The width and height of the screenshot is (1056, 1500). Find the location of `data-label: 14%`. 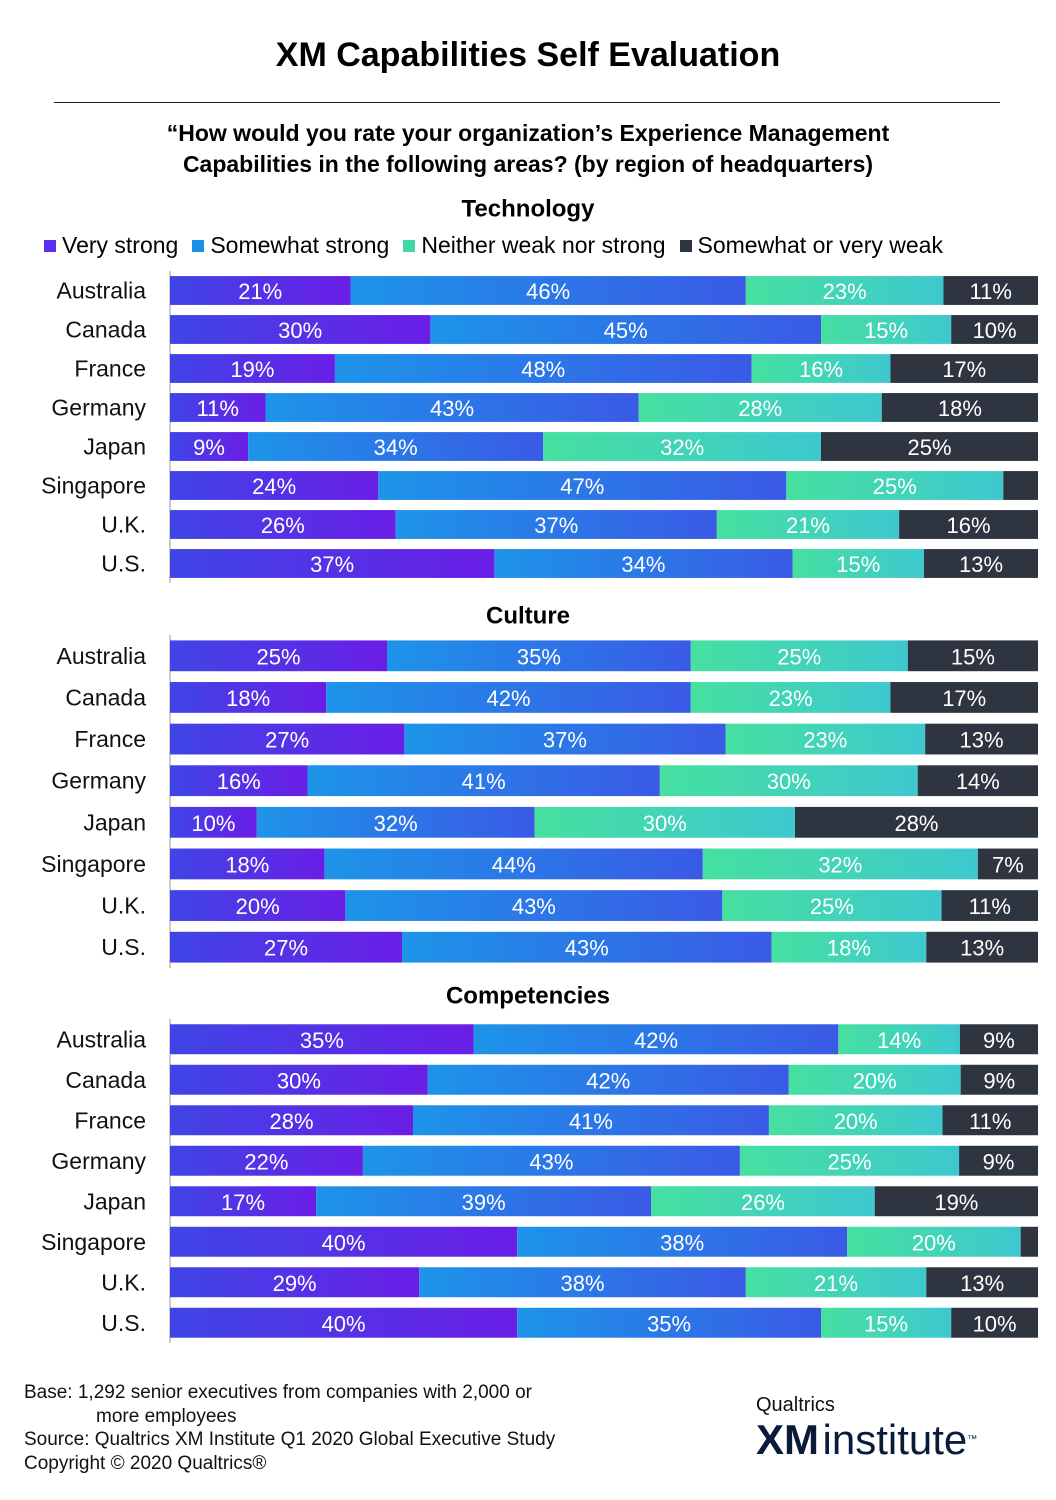

data-label: 14% is located at coordinates (978, 781).